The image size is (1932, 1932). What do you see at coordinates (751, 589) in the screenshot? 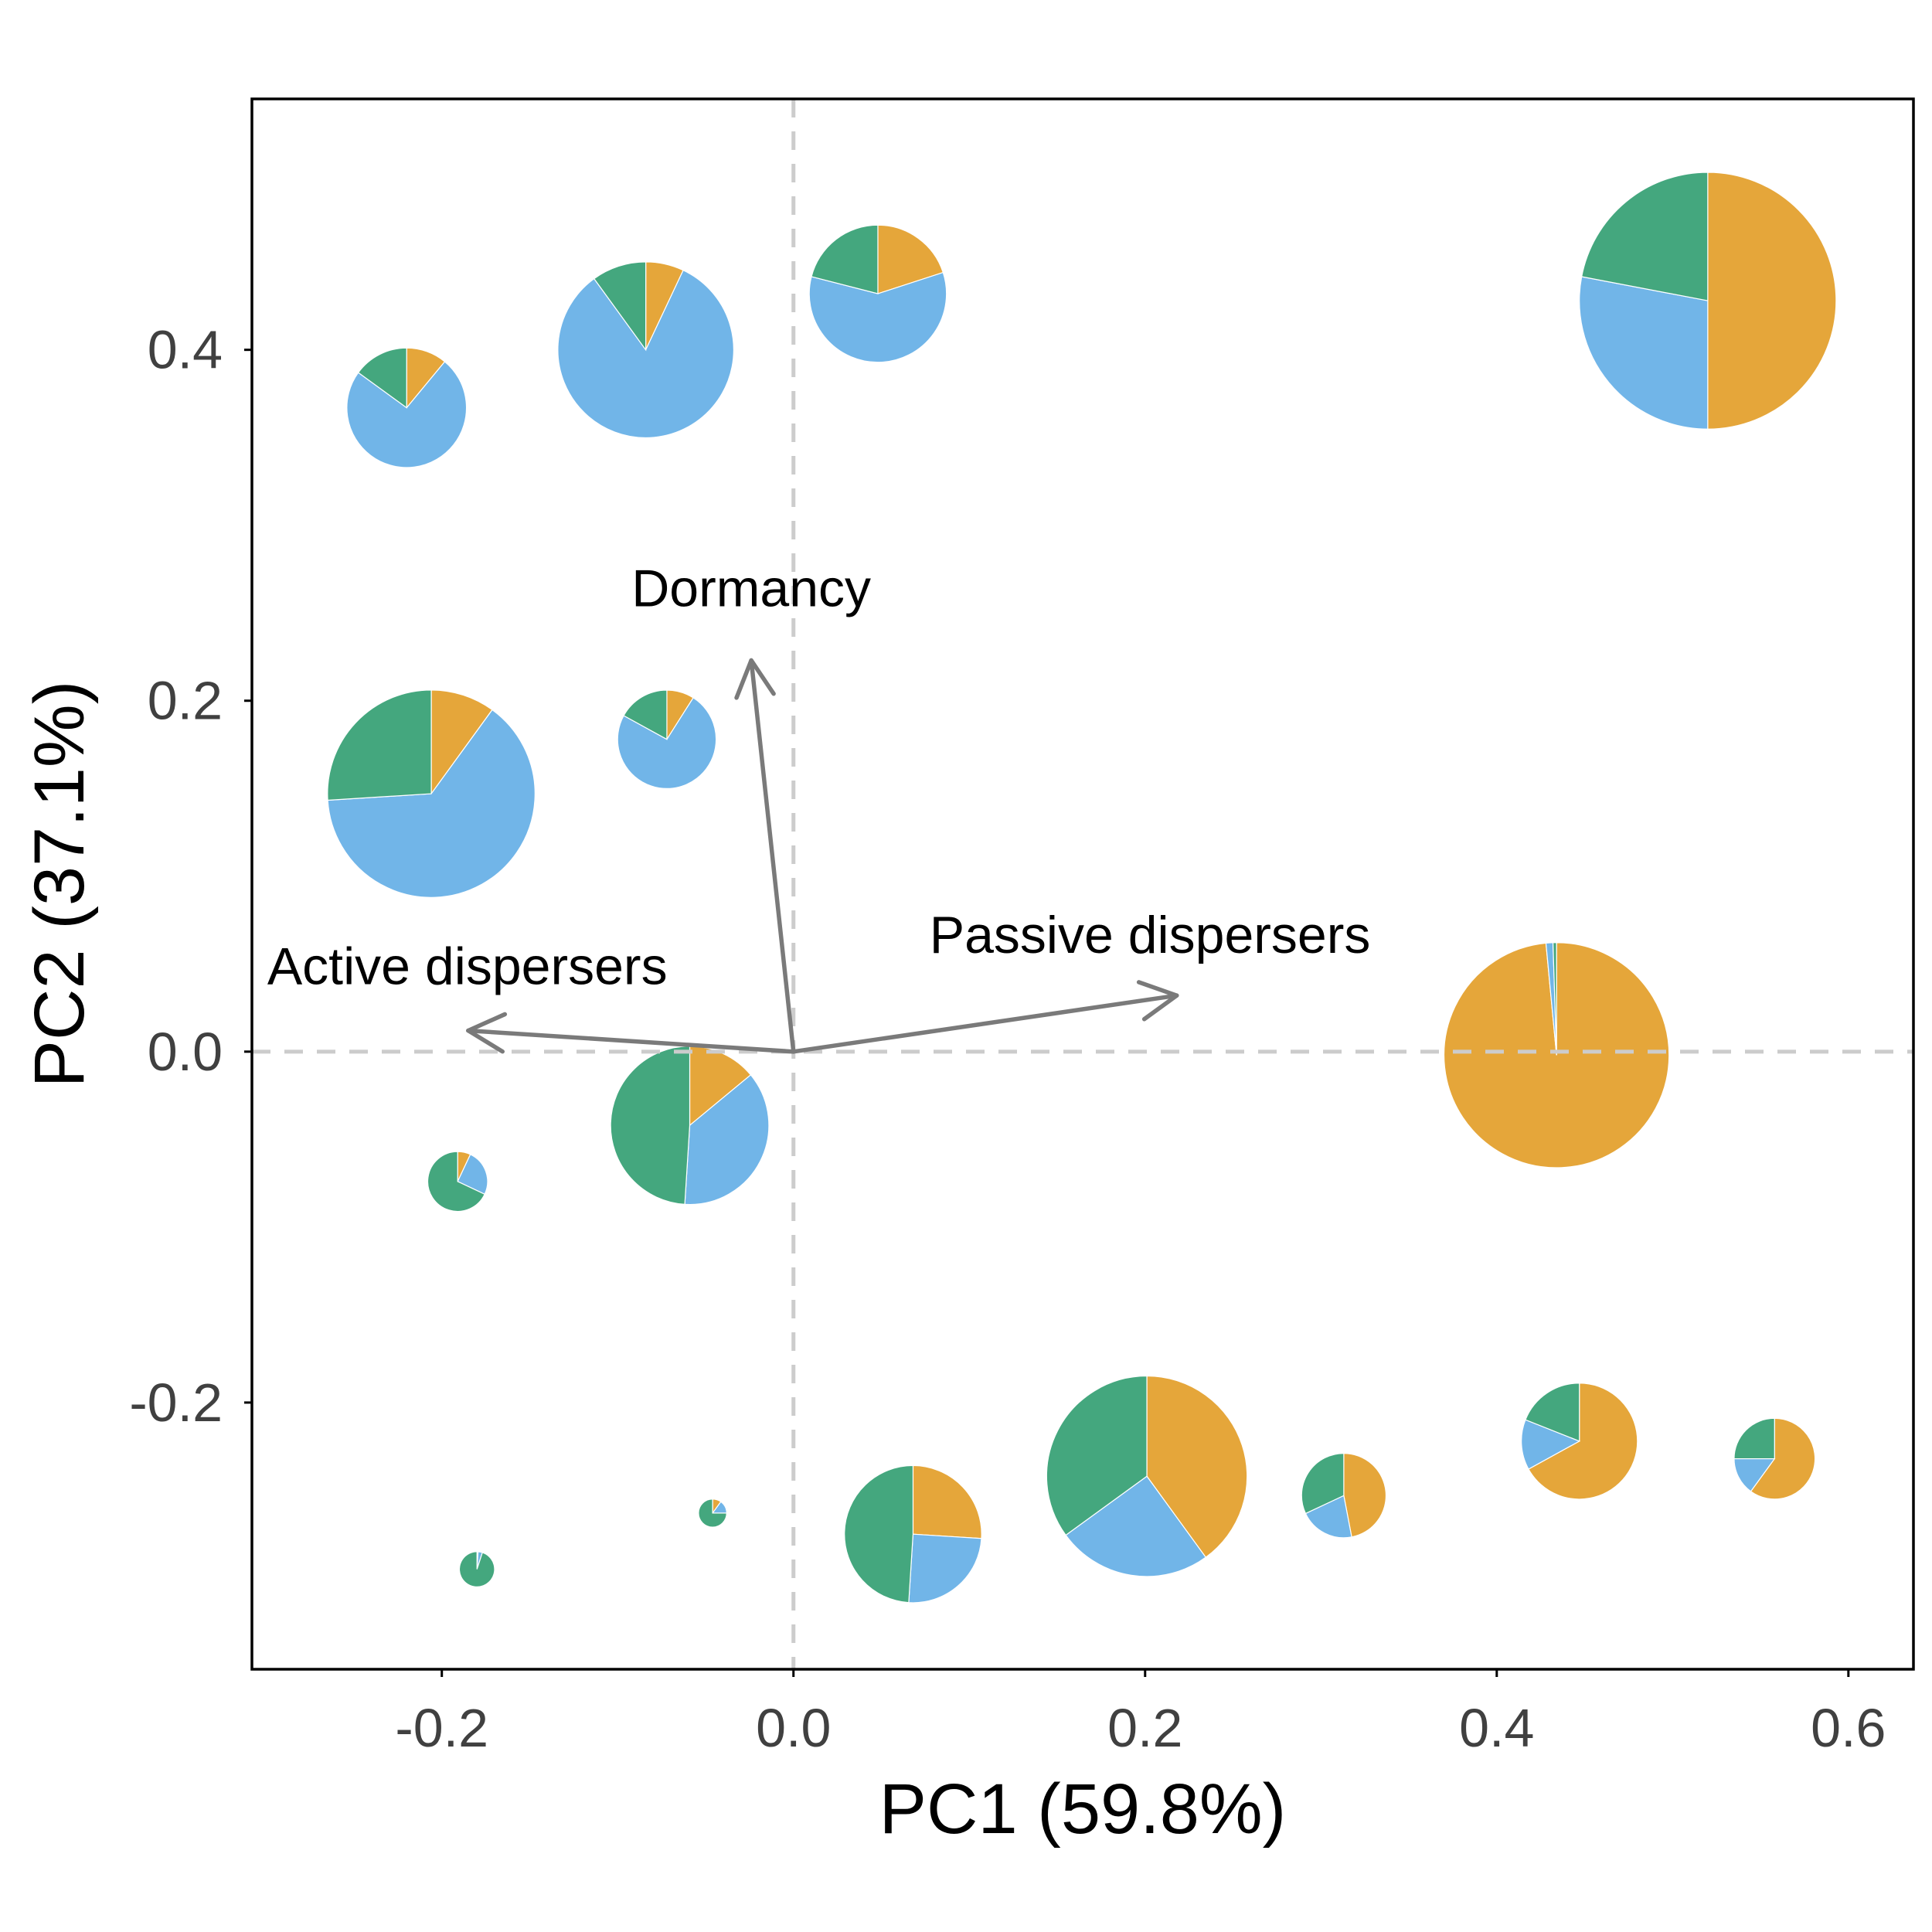
I see `vector-label: Dormancy` at bounding box center [751, 589].